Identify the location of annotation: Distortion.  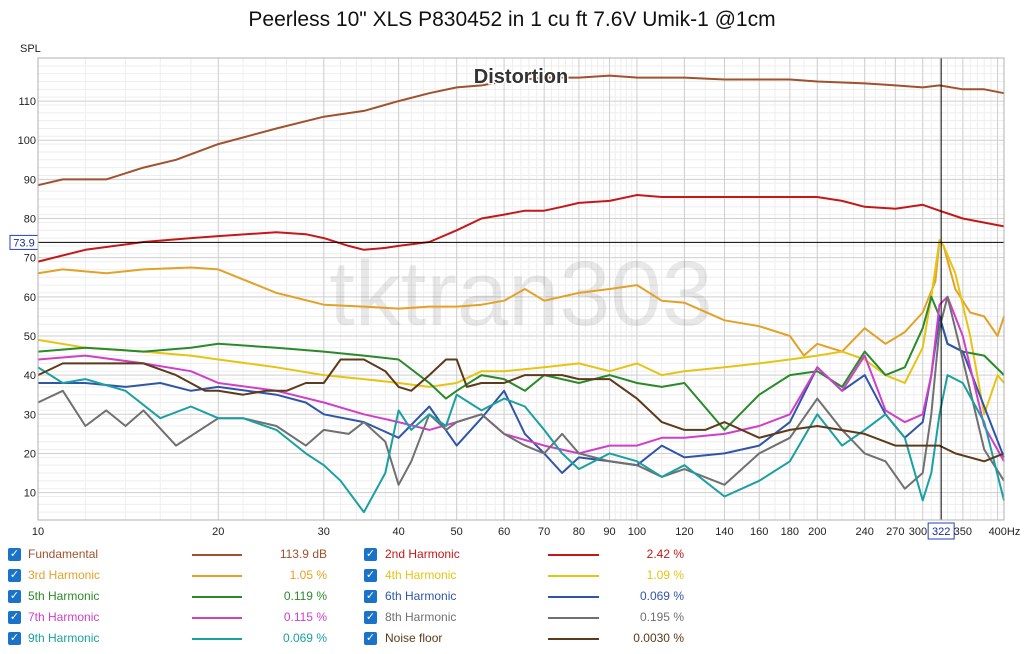
(520, 77).